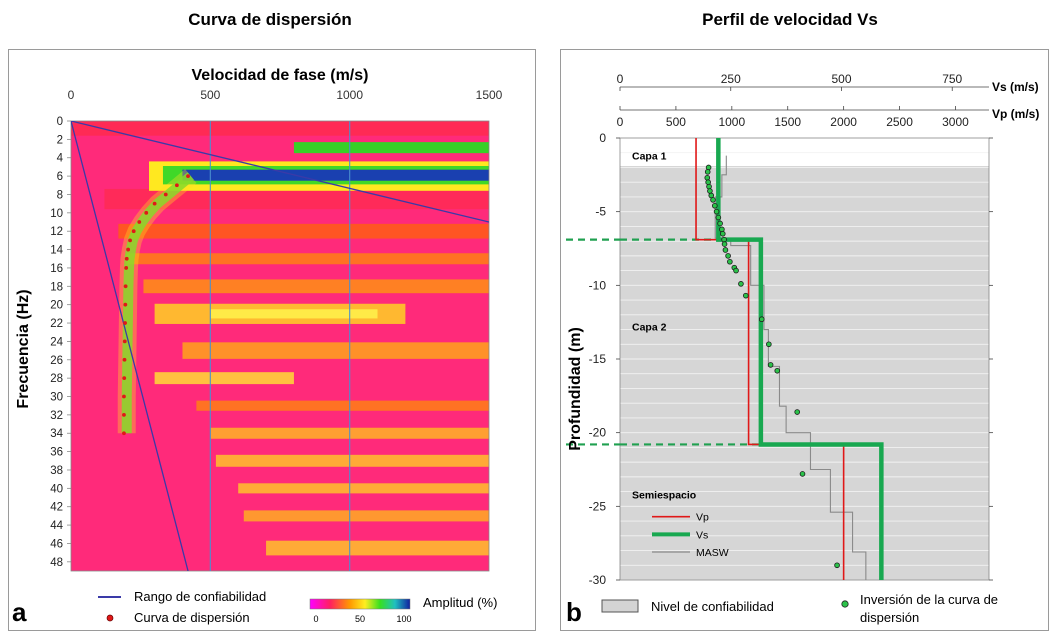  What do you see at coordinates (649, 328) in the screenshot?
I see `layer-label-2: Capa 2` at bounding box center [649, 328].